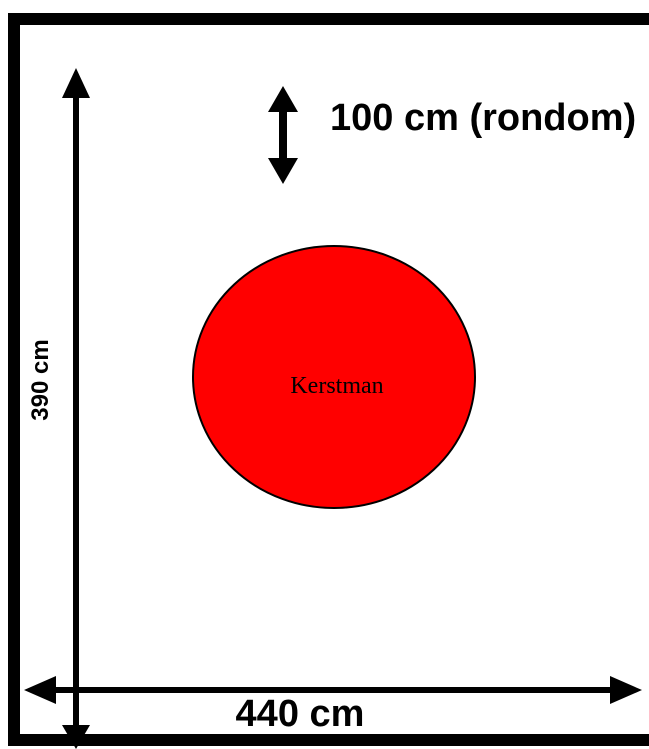  I want to click on height-label: 390 cm, so click(40, 379).